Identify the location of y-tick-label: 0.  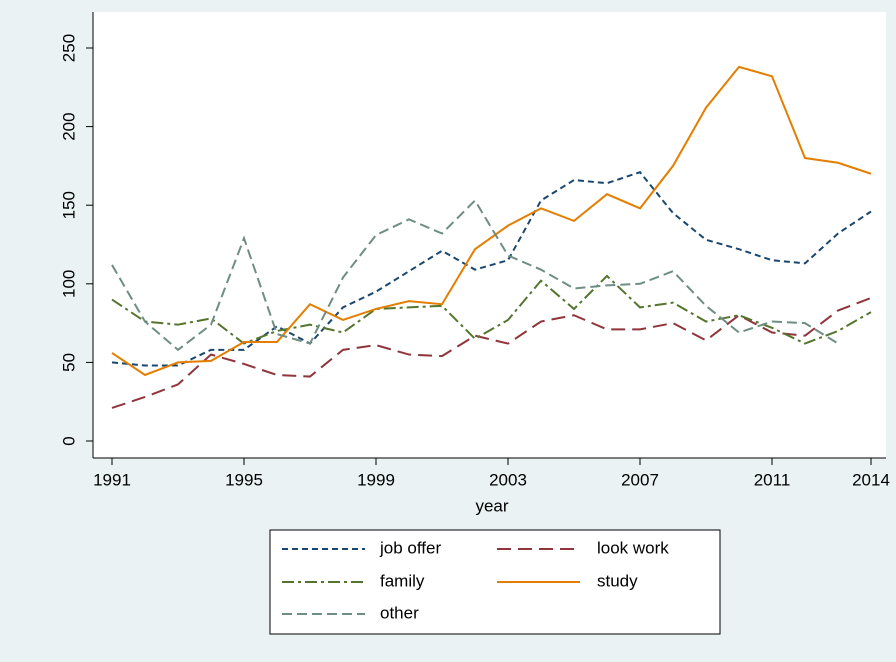
(68, 440).